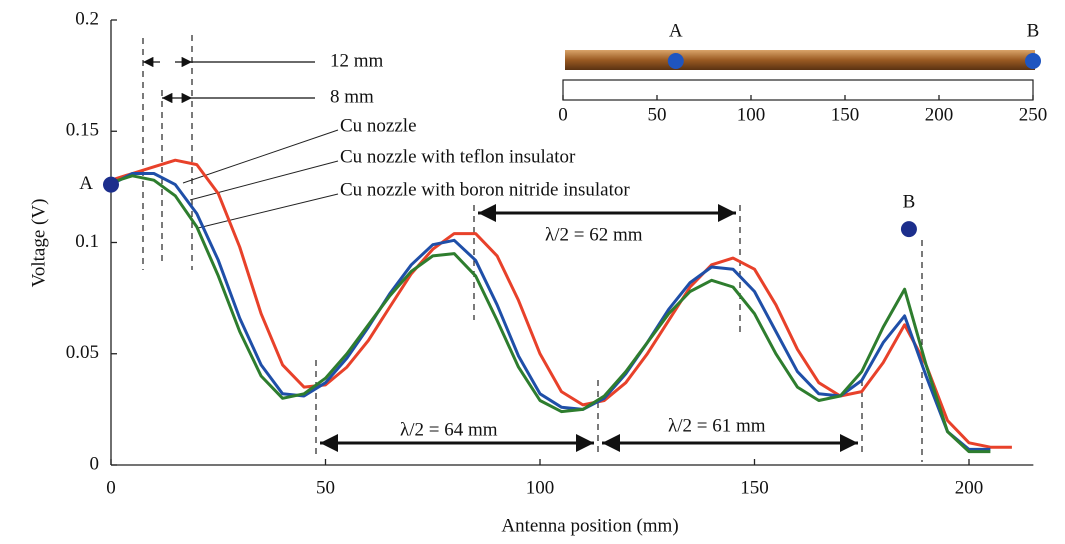  What do you see at coordinates (357, 60) in the screenshot?
I see `annotation: 12 mm` at bounding box center [357, 60].